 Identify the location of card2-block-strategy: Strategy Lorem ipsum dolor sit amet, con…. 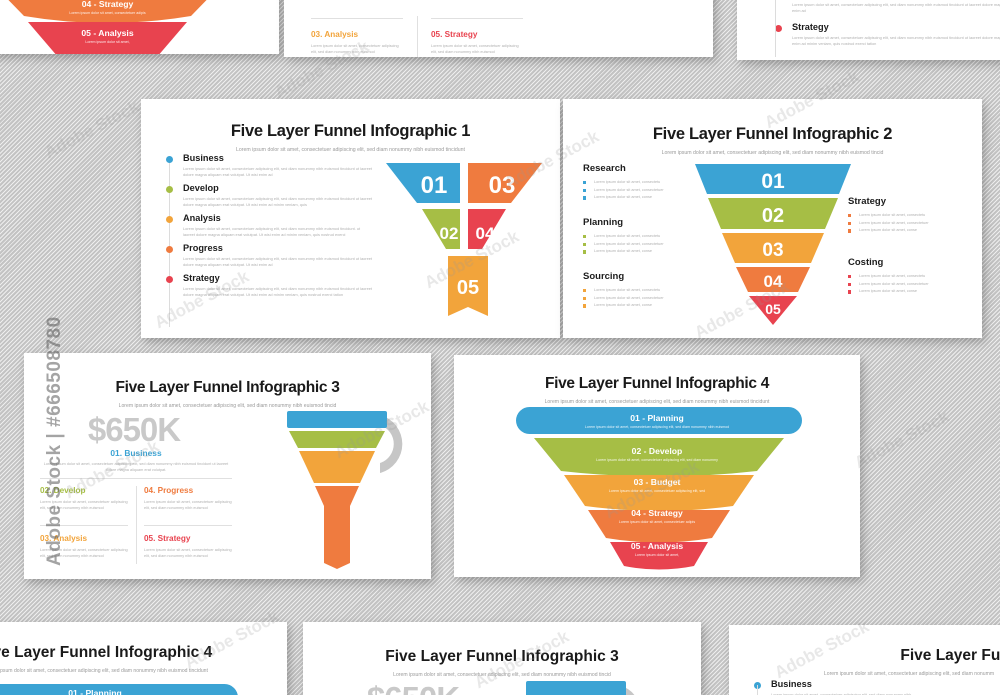
(904, 216).